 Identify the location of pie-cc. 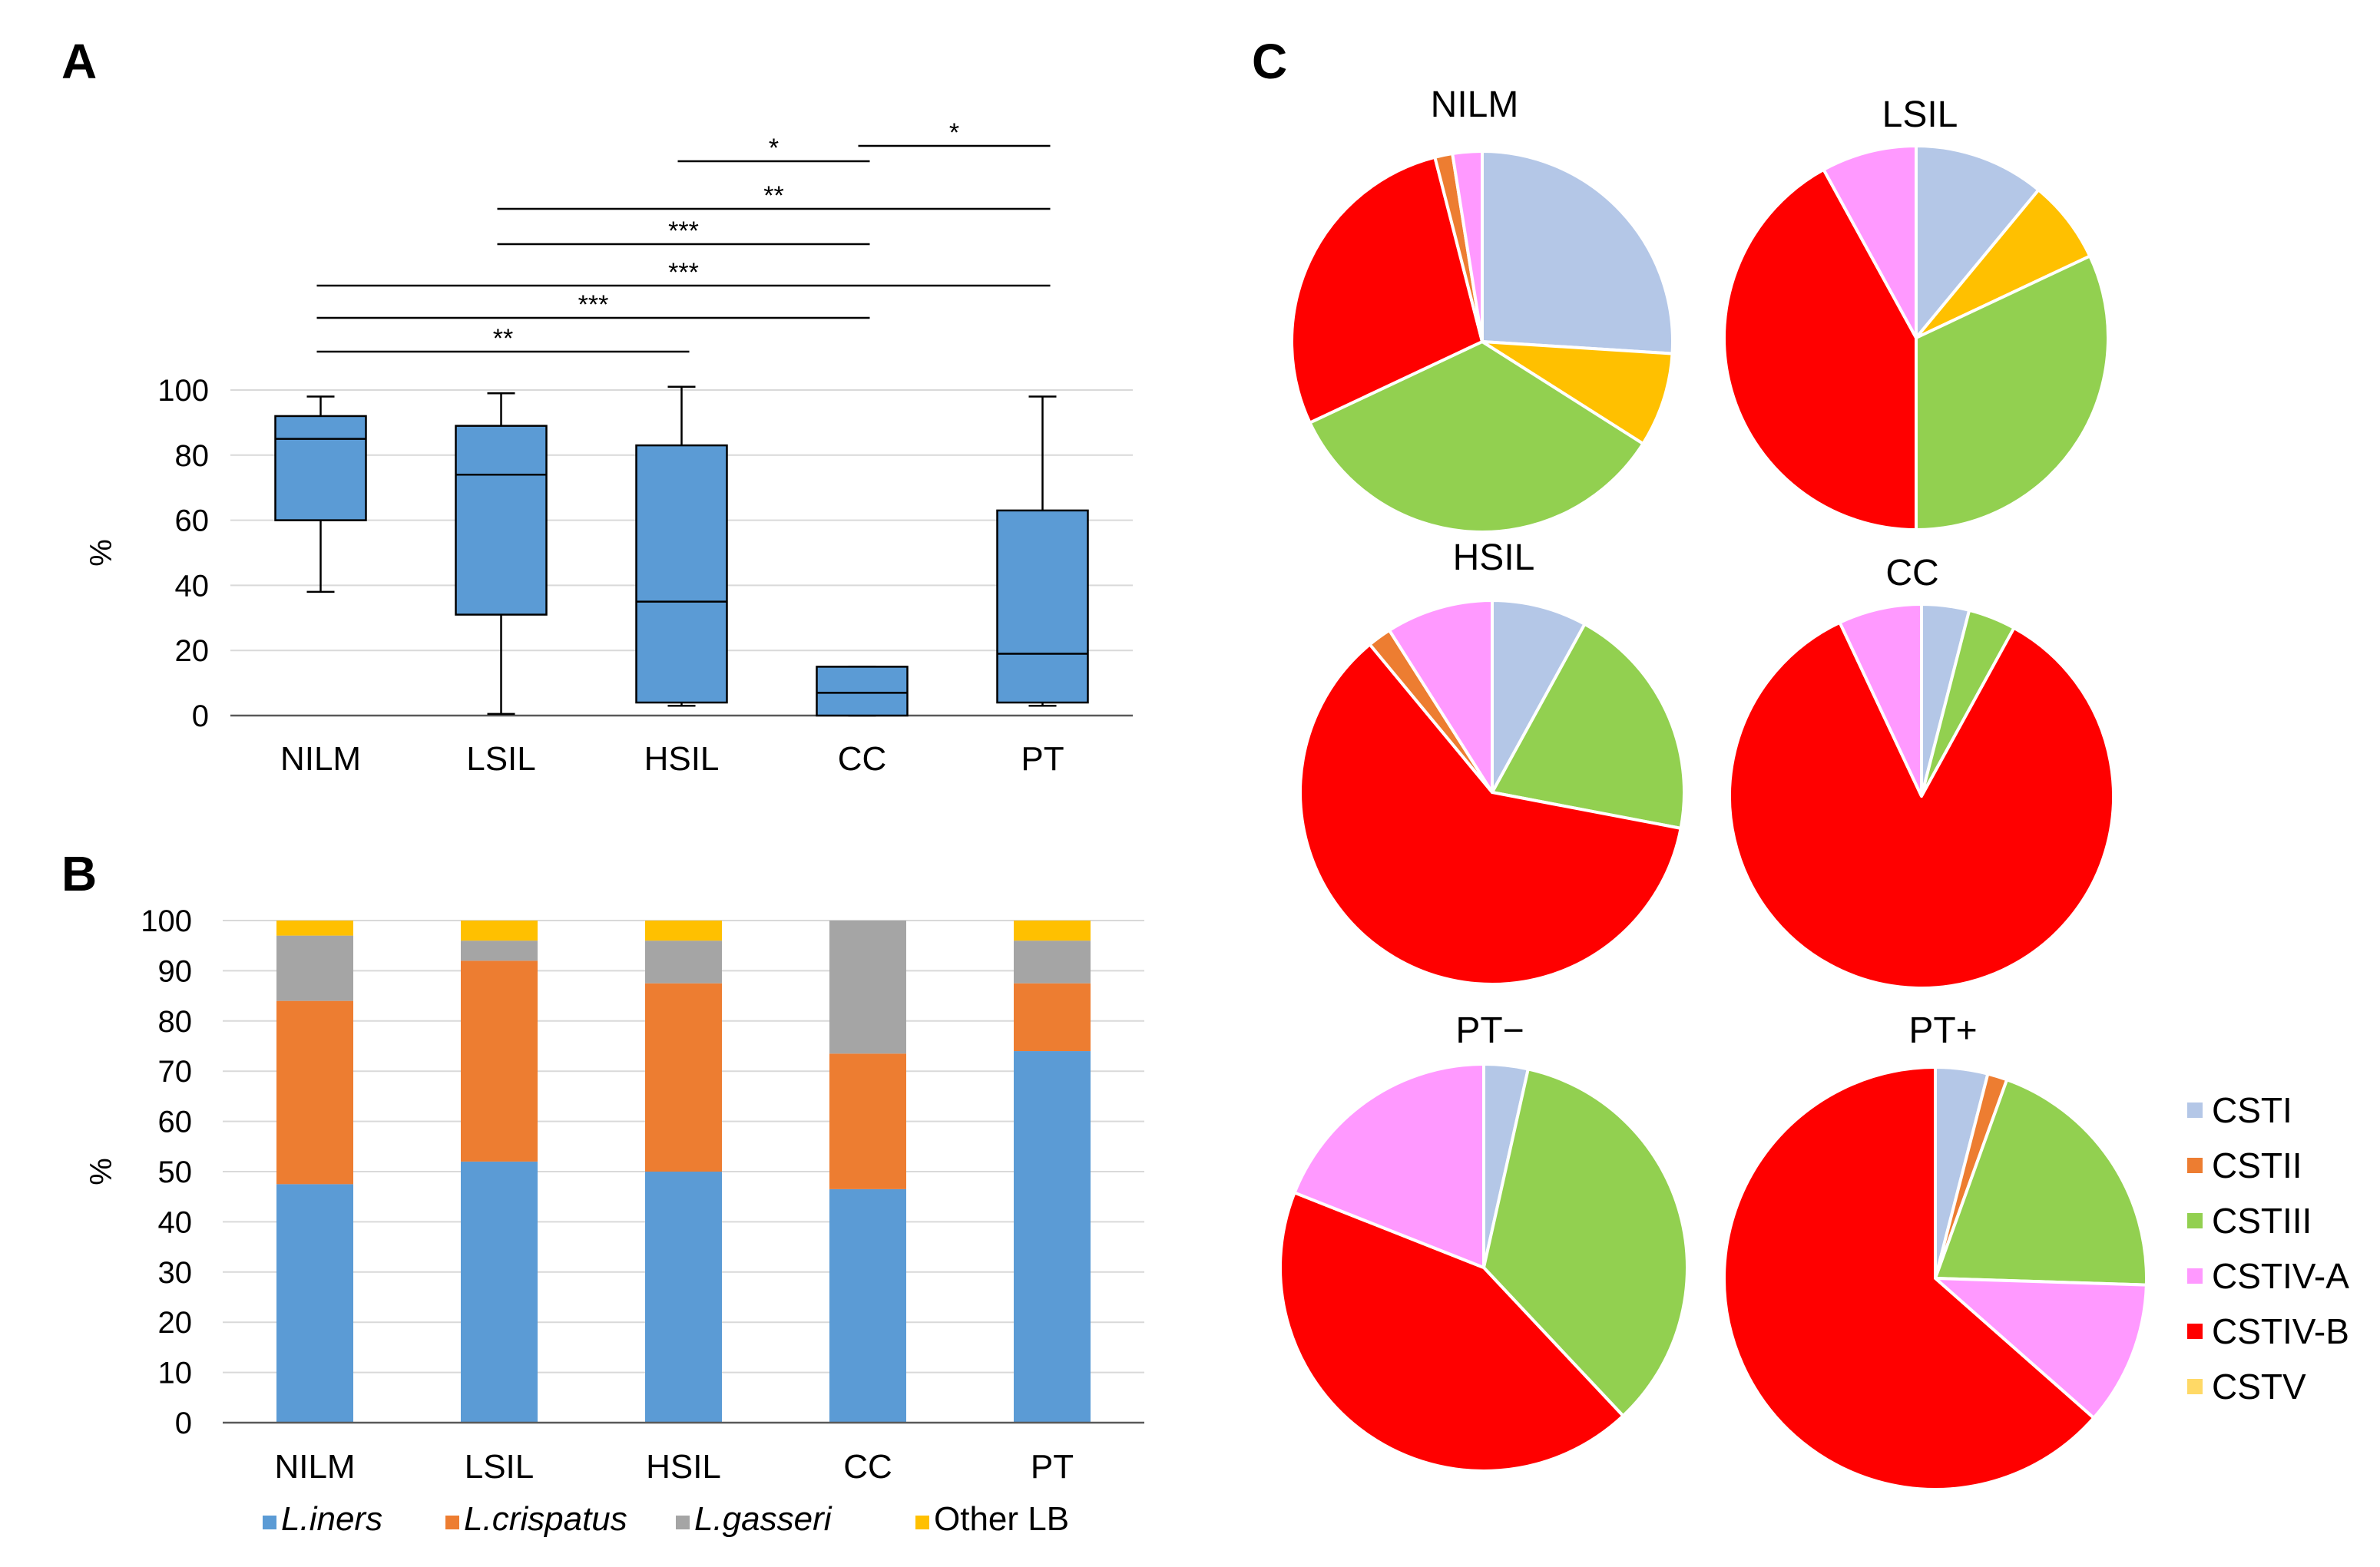
(1921, 796).